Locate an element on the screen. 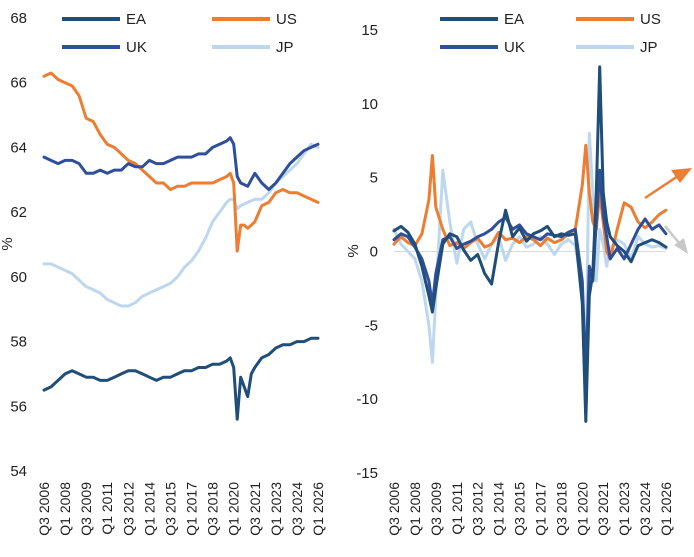 The width and height of the screenshot is (694, 557). left-chart-y-tick-label: 60 is located at coordinates (18, 277).